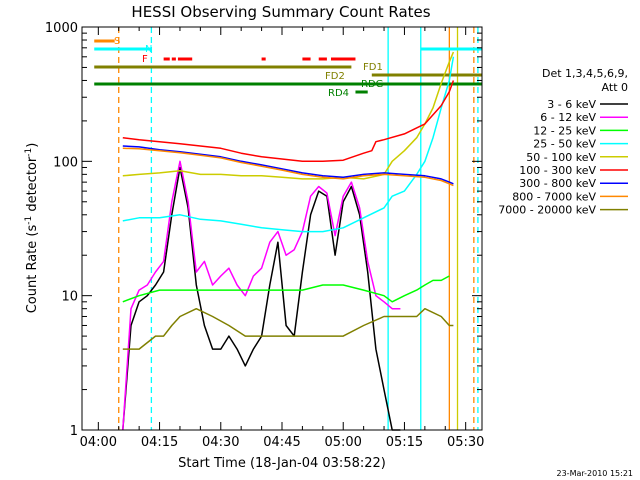 The width and height of the screenshot is (640, 480). I want to click on x-tick-label-2: 04:30, so click(220, 442).